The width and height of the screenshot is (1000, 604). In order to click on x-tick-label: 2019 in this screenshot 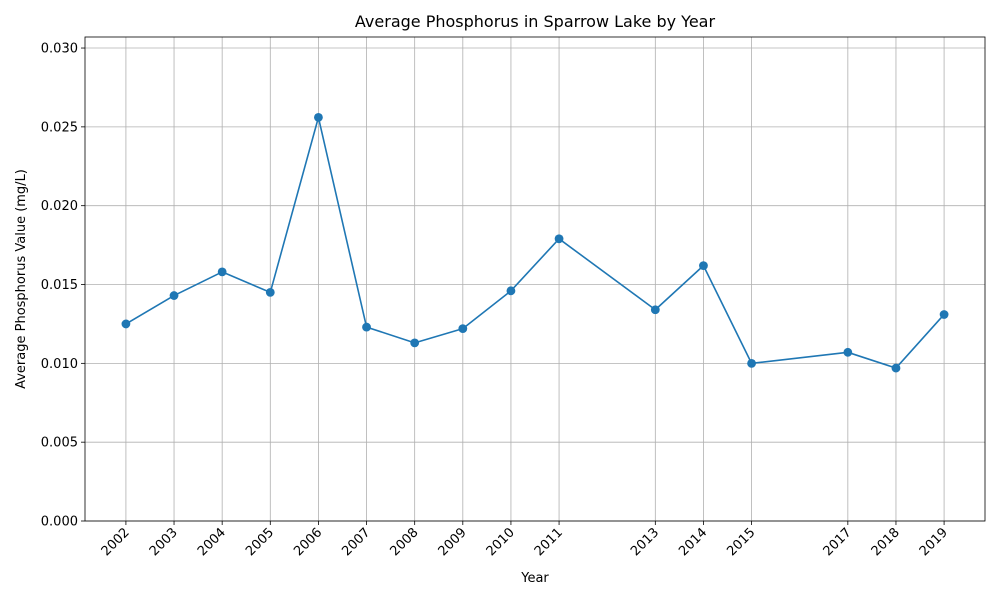, I will do `click(934, 542)`.